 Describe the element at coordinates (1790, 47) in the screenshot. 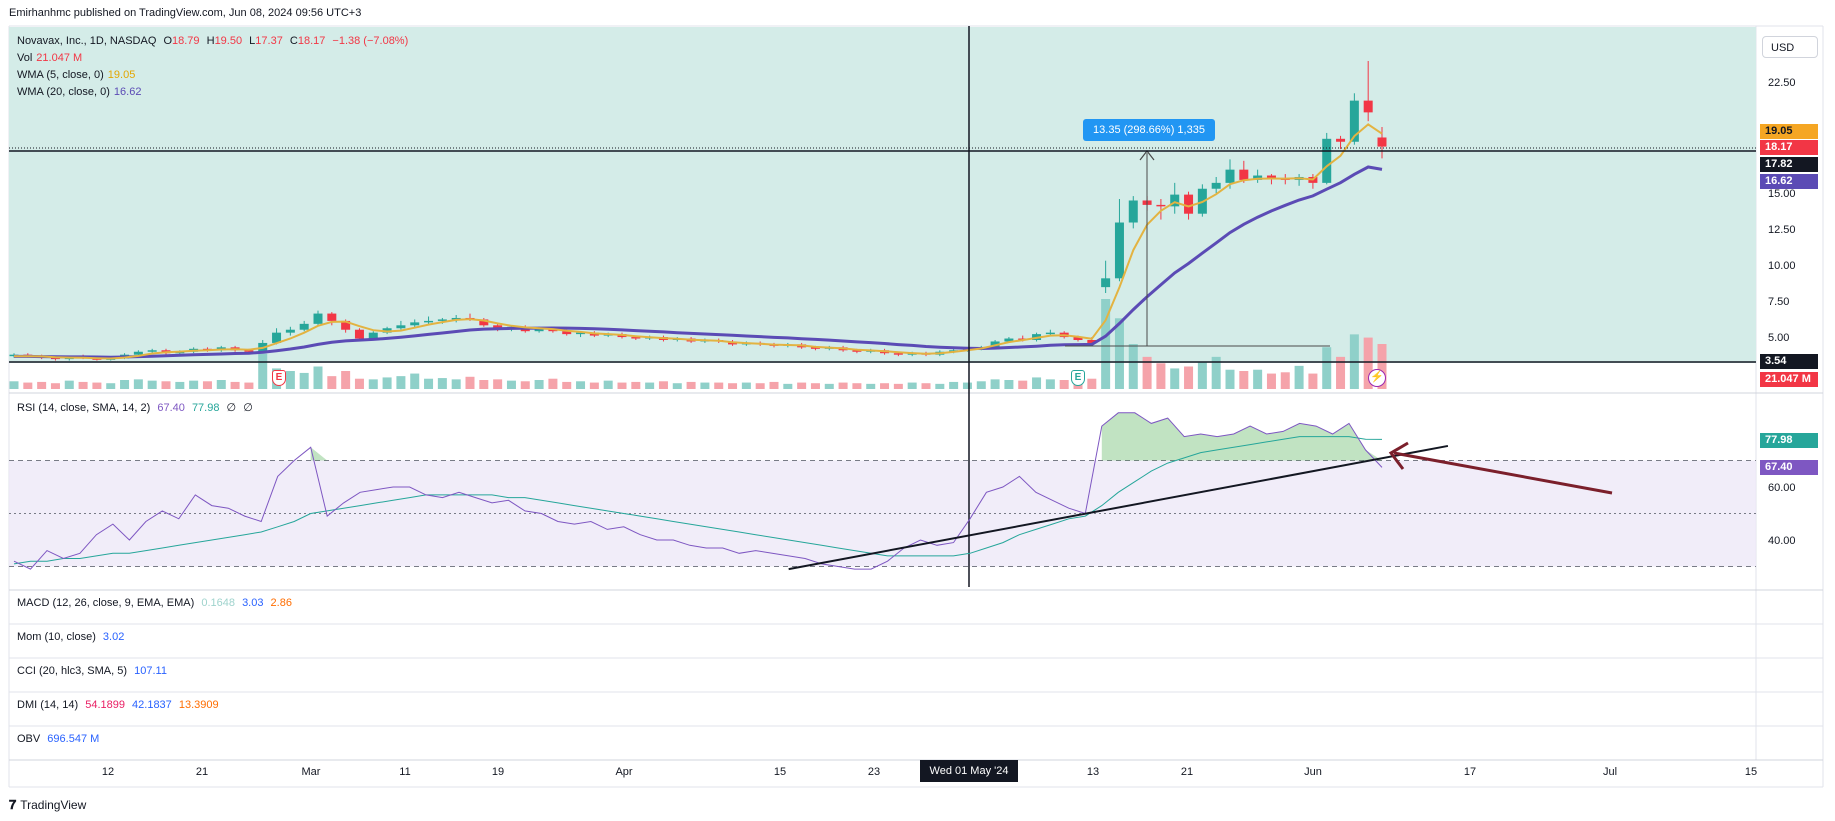

I see `currency-selector: USD` at that location.